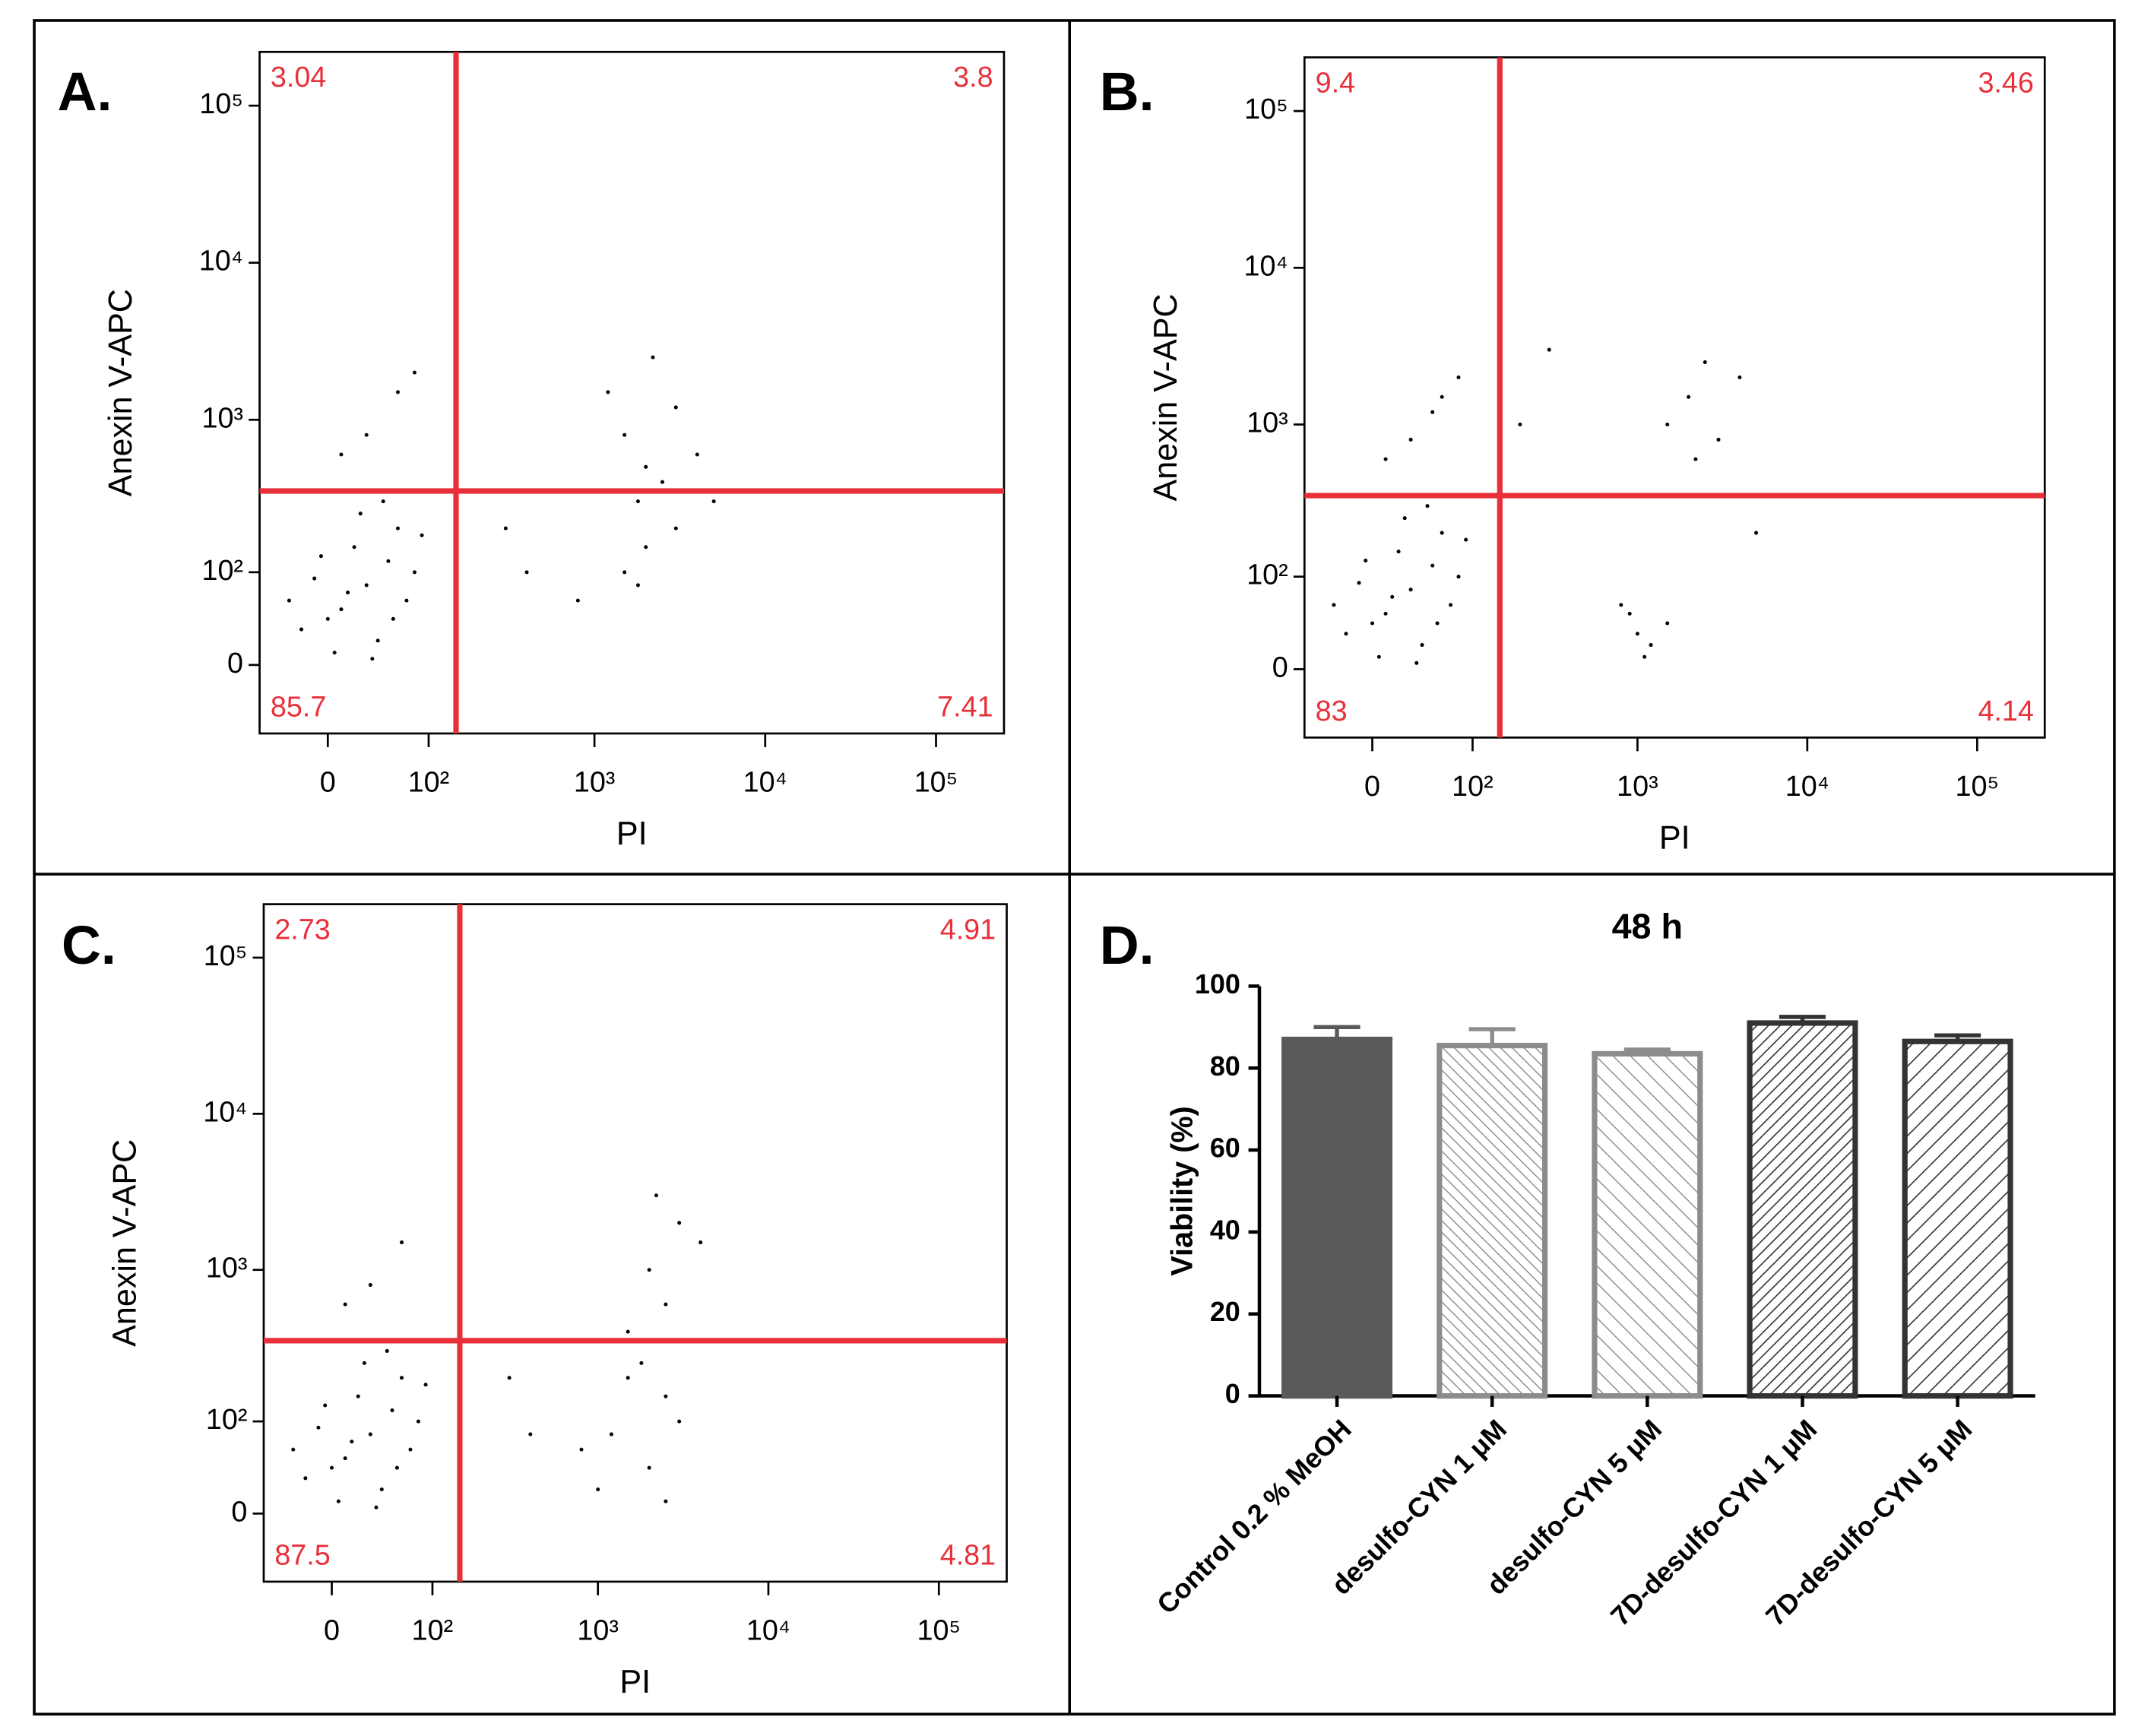 The height and width of the screenshot is (1736, 2135). I want to click on quadrant-label: 7.41, so click(965, 707).